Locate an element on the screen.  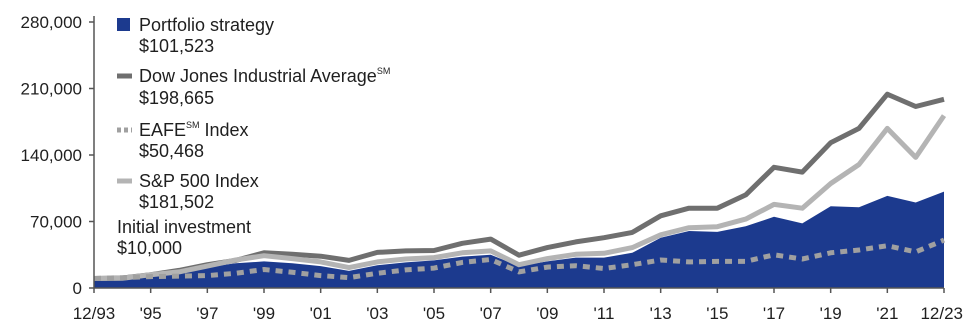
initial-investment-value: $10,000 is located at coordinates (149, 248).